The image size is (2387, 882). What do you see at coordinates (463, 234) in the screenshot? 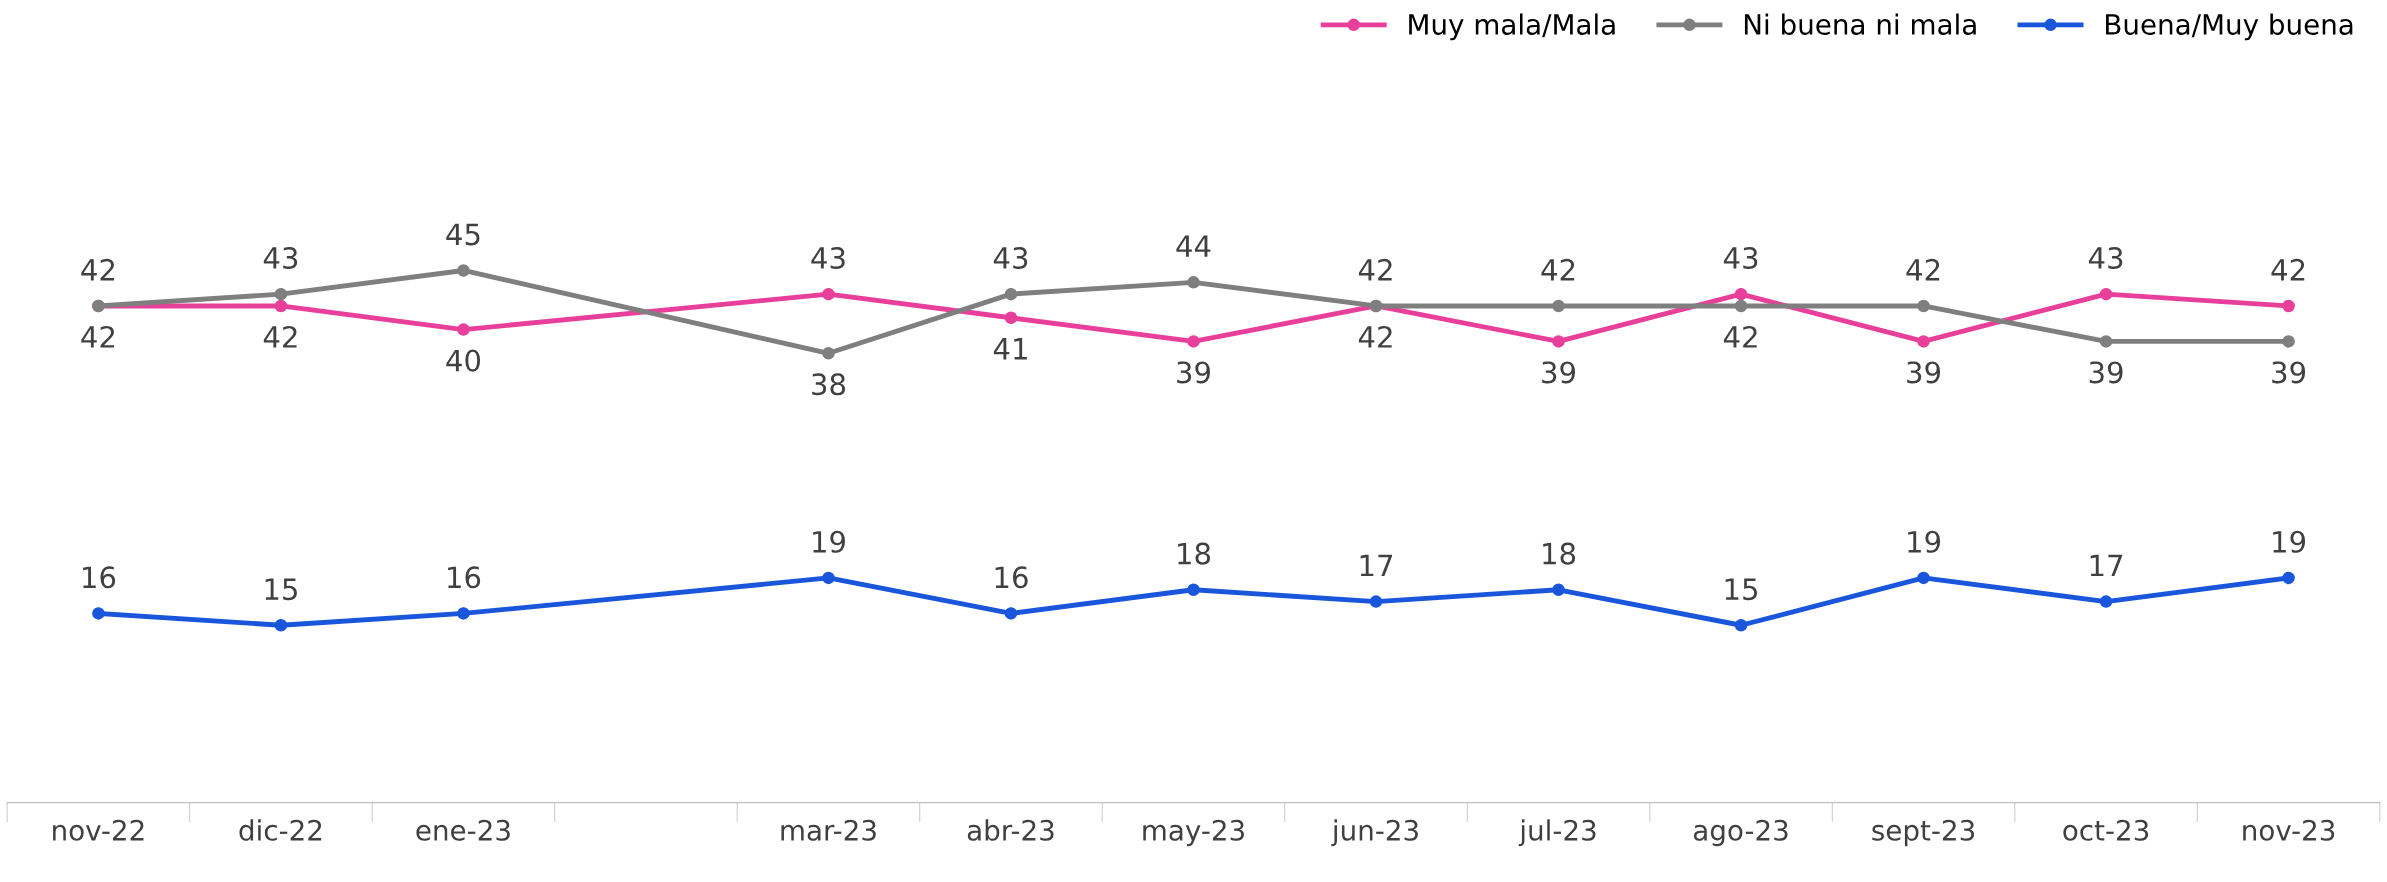
I see `data-label: 45` at bounding box center [463, 234].